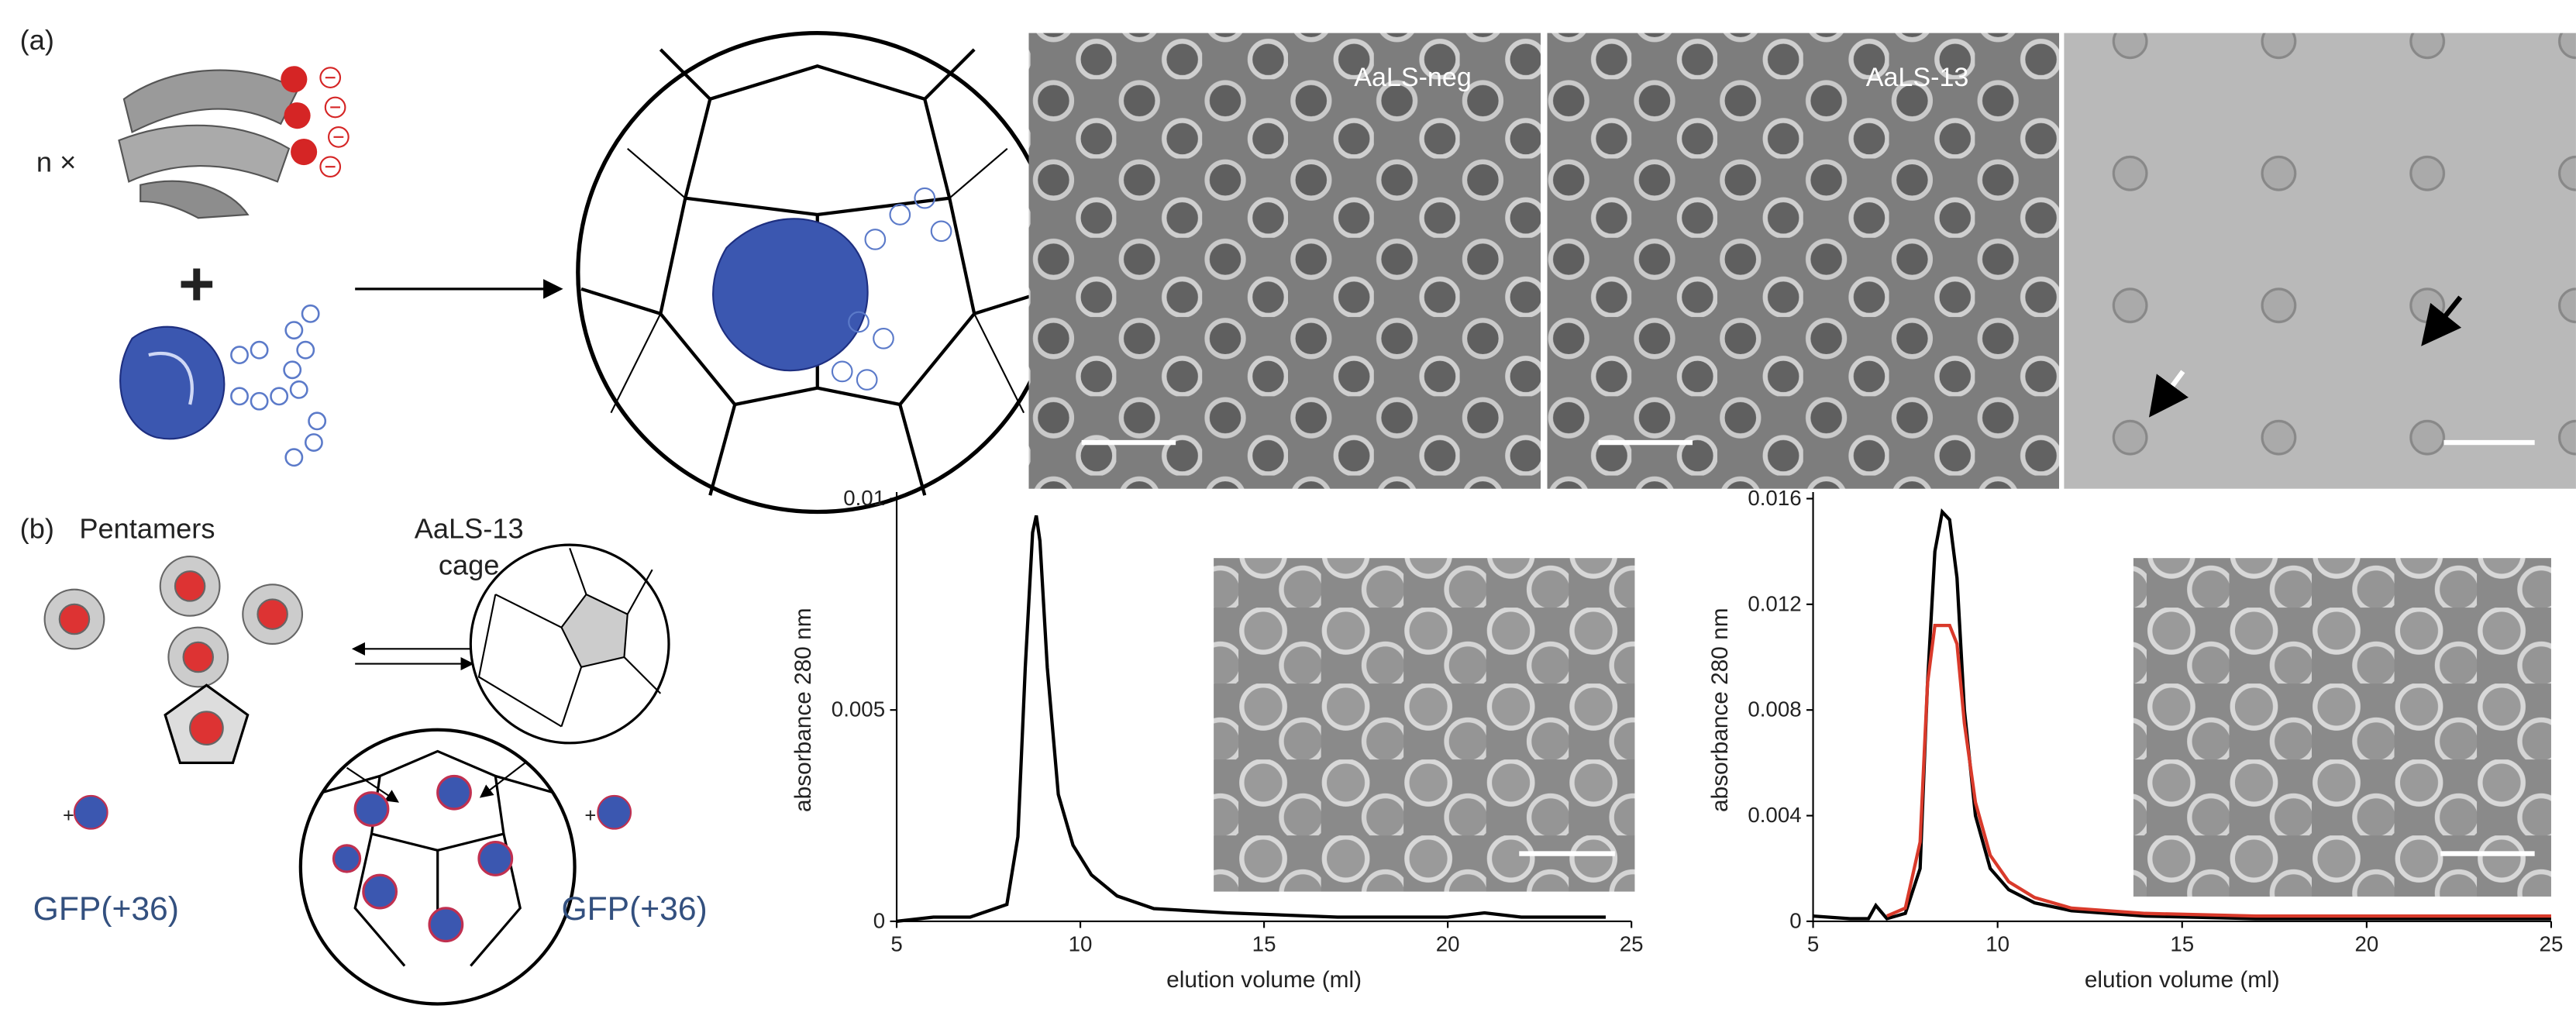 The image size is (2576, 1026). I want to click on tem-label: AaLS-neg, so click(1413, 77).